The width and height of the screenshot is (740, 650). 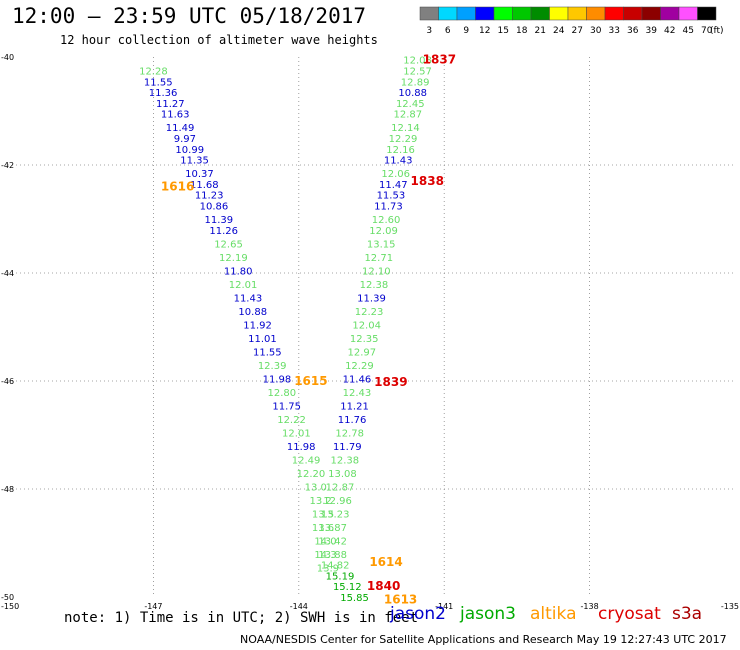 I want to click on colorbar-tick-label: 42, so click(x=669, y=31).